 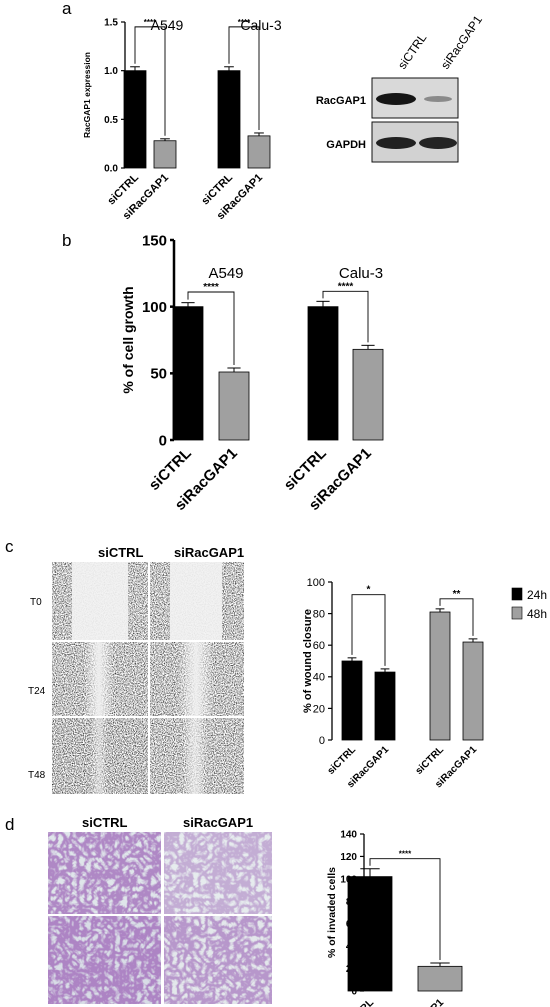 What do you see at coordinates (128, 339) in the screenshot?
I see `y-axis-label: % of cell growth` at bounding box center [128, 339].